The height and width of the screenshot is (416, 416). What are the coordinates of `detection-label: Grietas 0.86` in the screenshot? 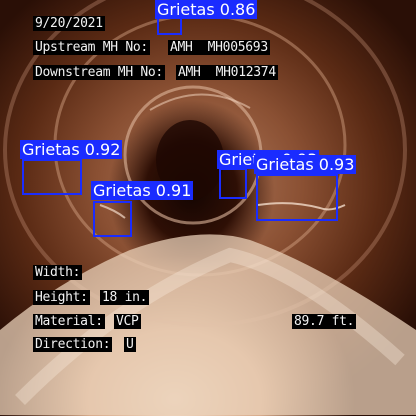 It's located at (206, 9).